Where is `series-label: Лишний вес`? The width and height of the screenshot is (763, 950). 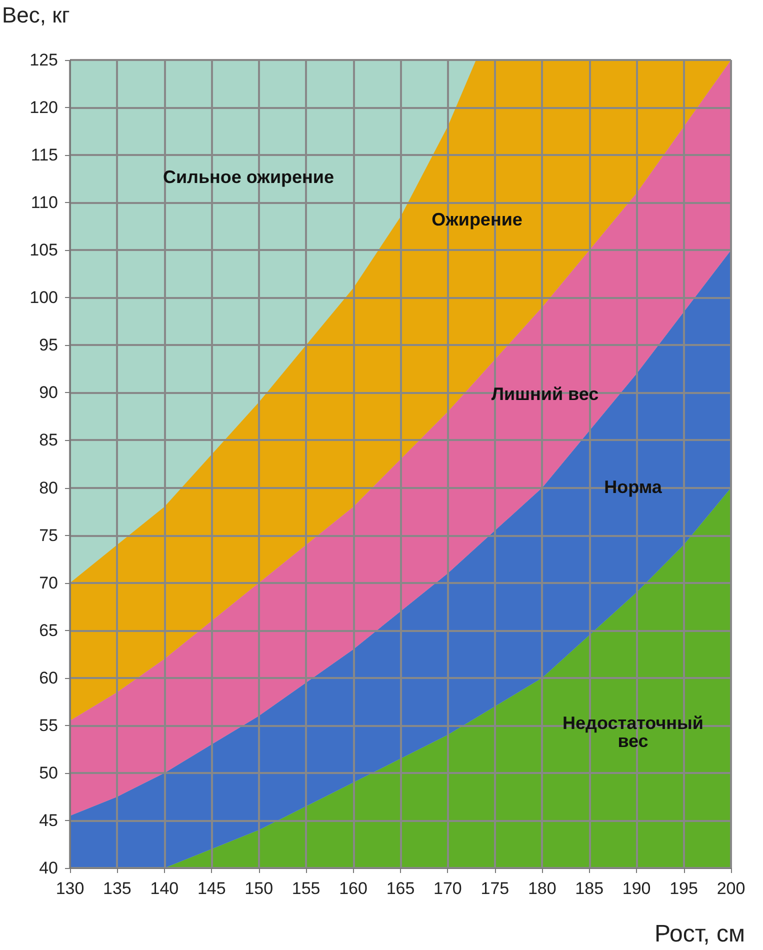 series-label: Лишний вес is located at coordinates (545, 394).